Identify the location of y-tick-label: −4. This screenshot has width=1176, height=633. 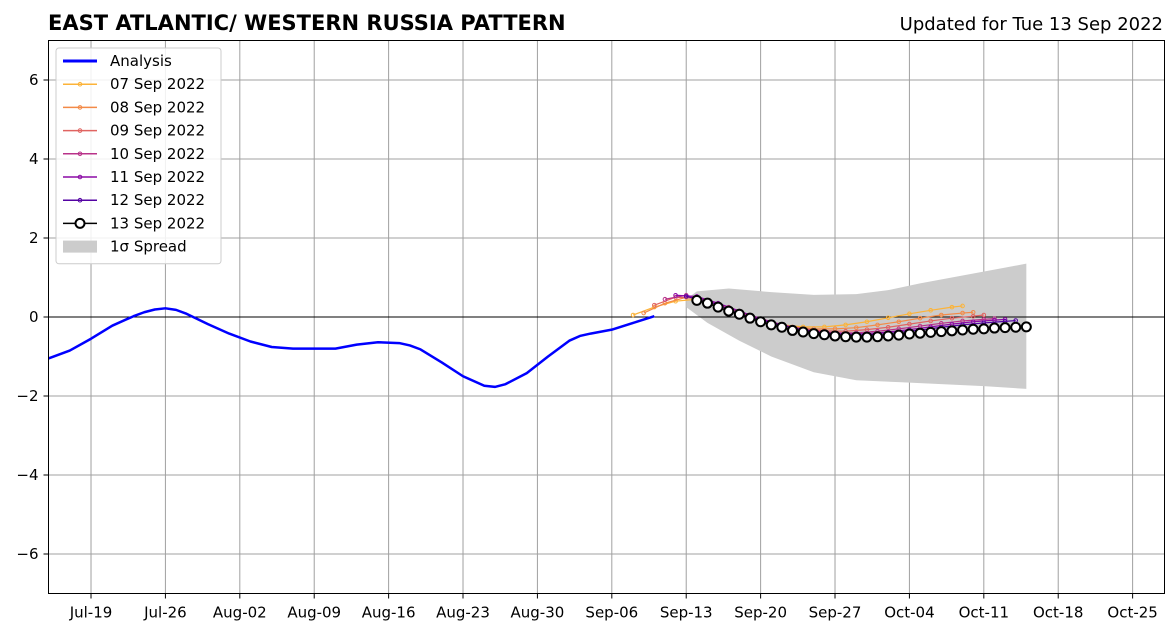
(27, 475).